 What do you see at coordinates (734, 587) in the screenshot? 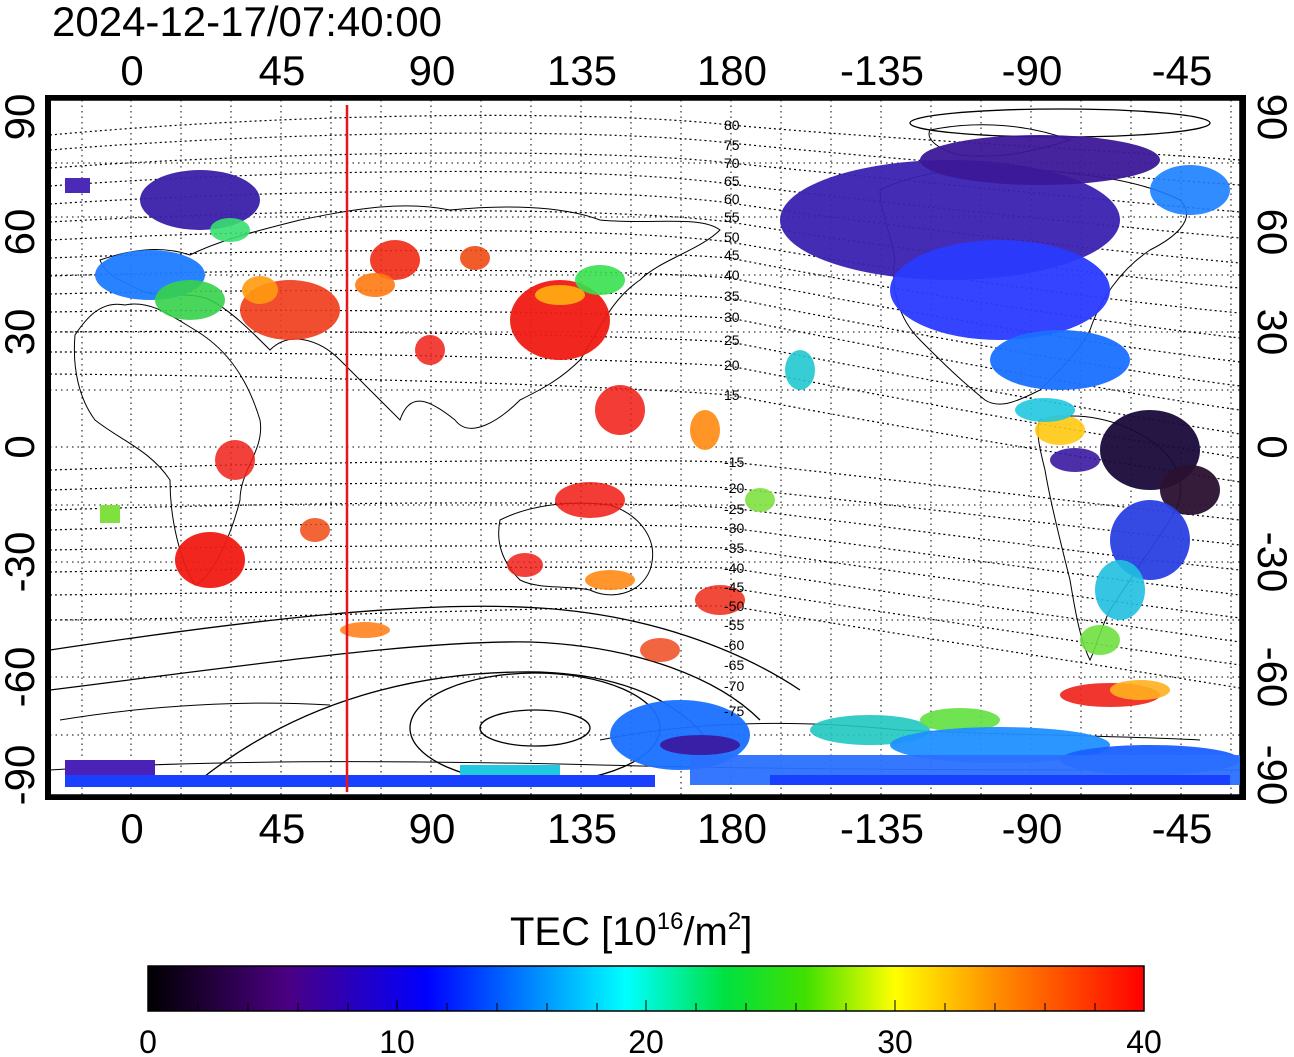
I see `contour-label: -45` at bounding box center [734, 587].